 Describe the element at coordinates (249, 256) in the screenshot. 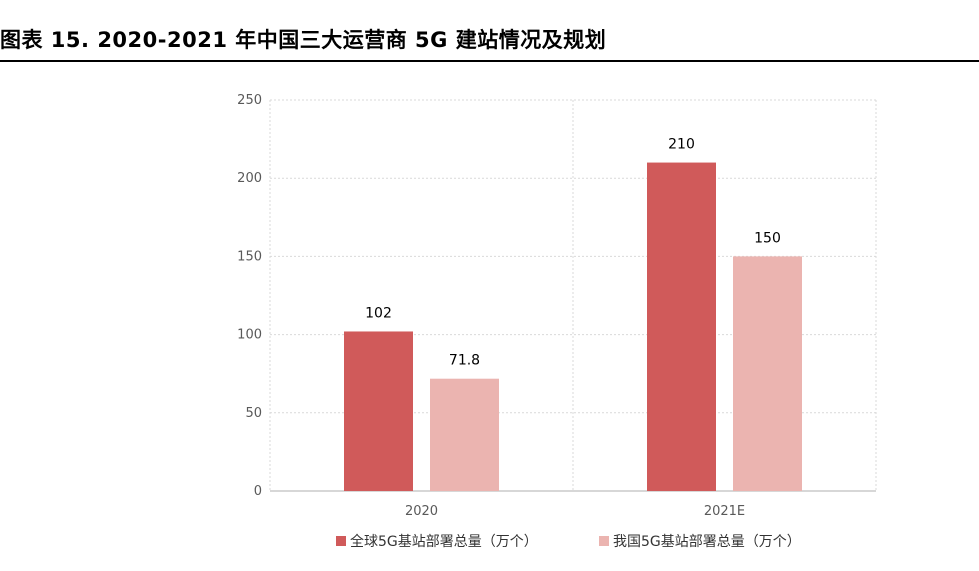

I see `y-tick-label-3: 150` at that location.